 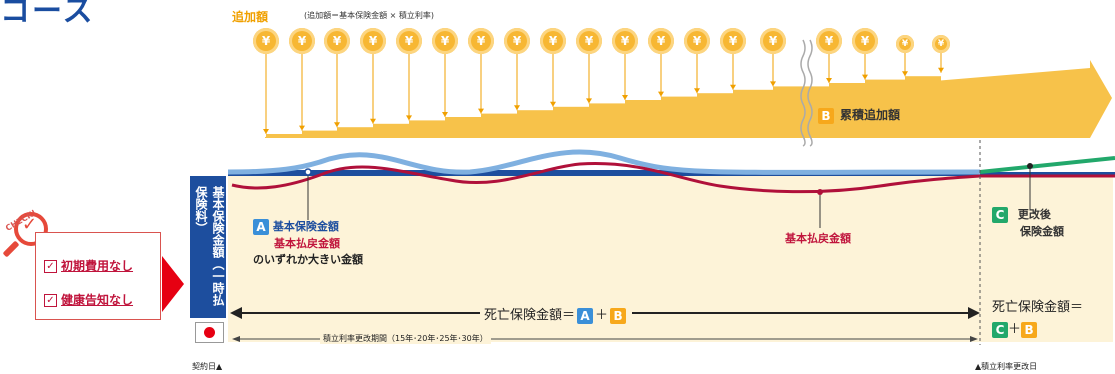 I want to click on renewed-line, so click(x=1047, y=165).